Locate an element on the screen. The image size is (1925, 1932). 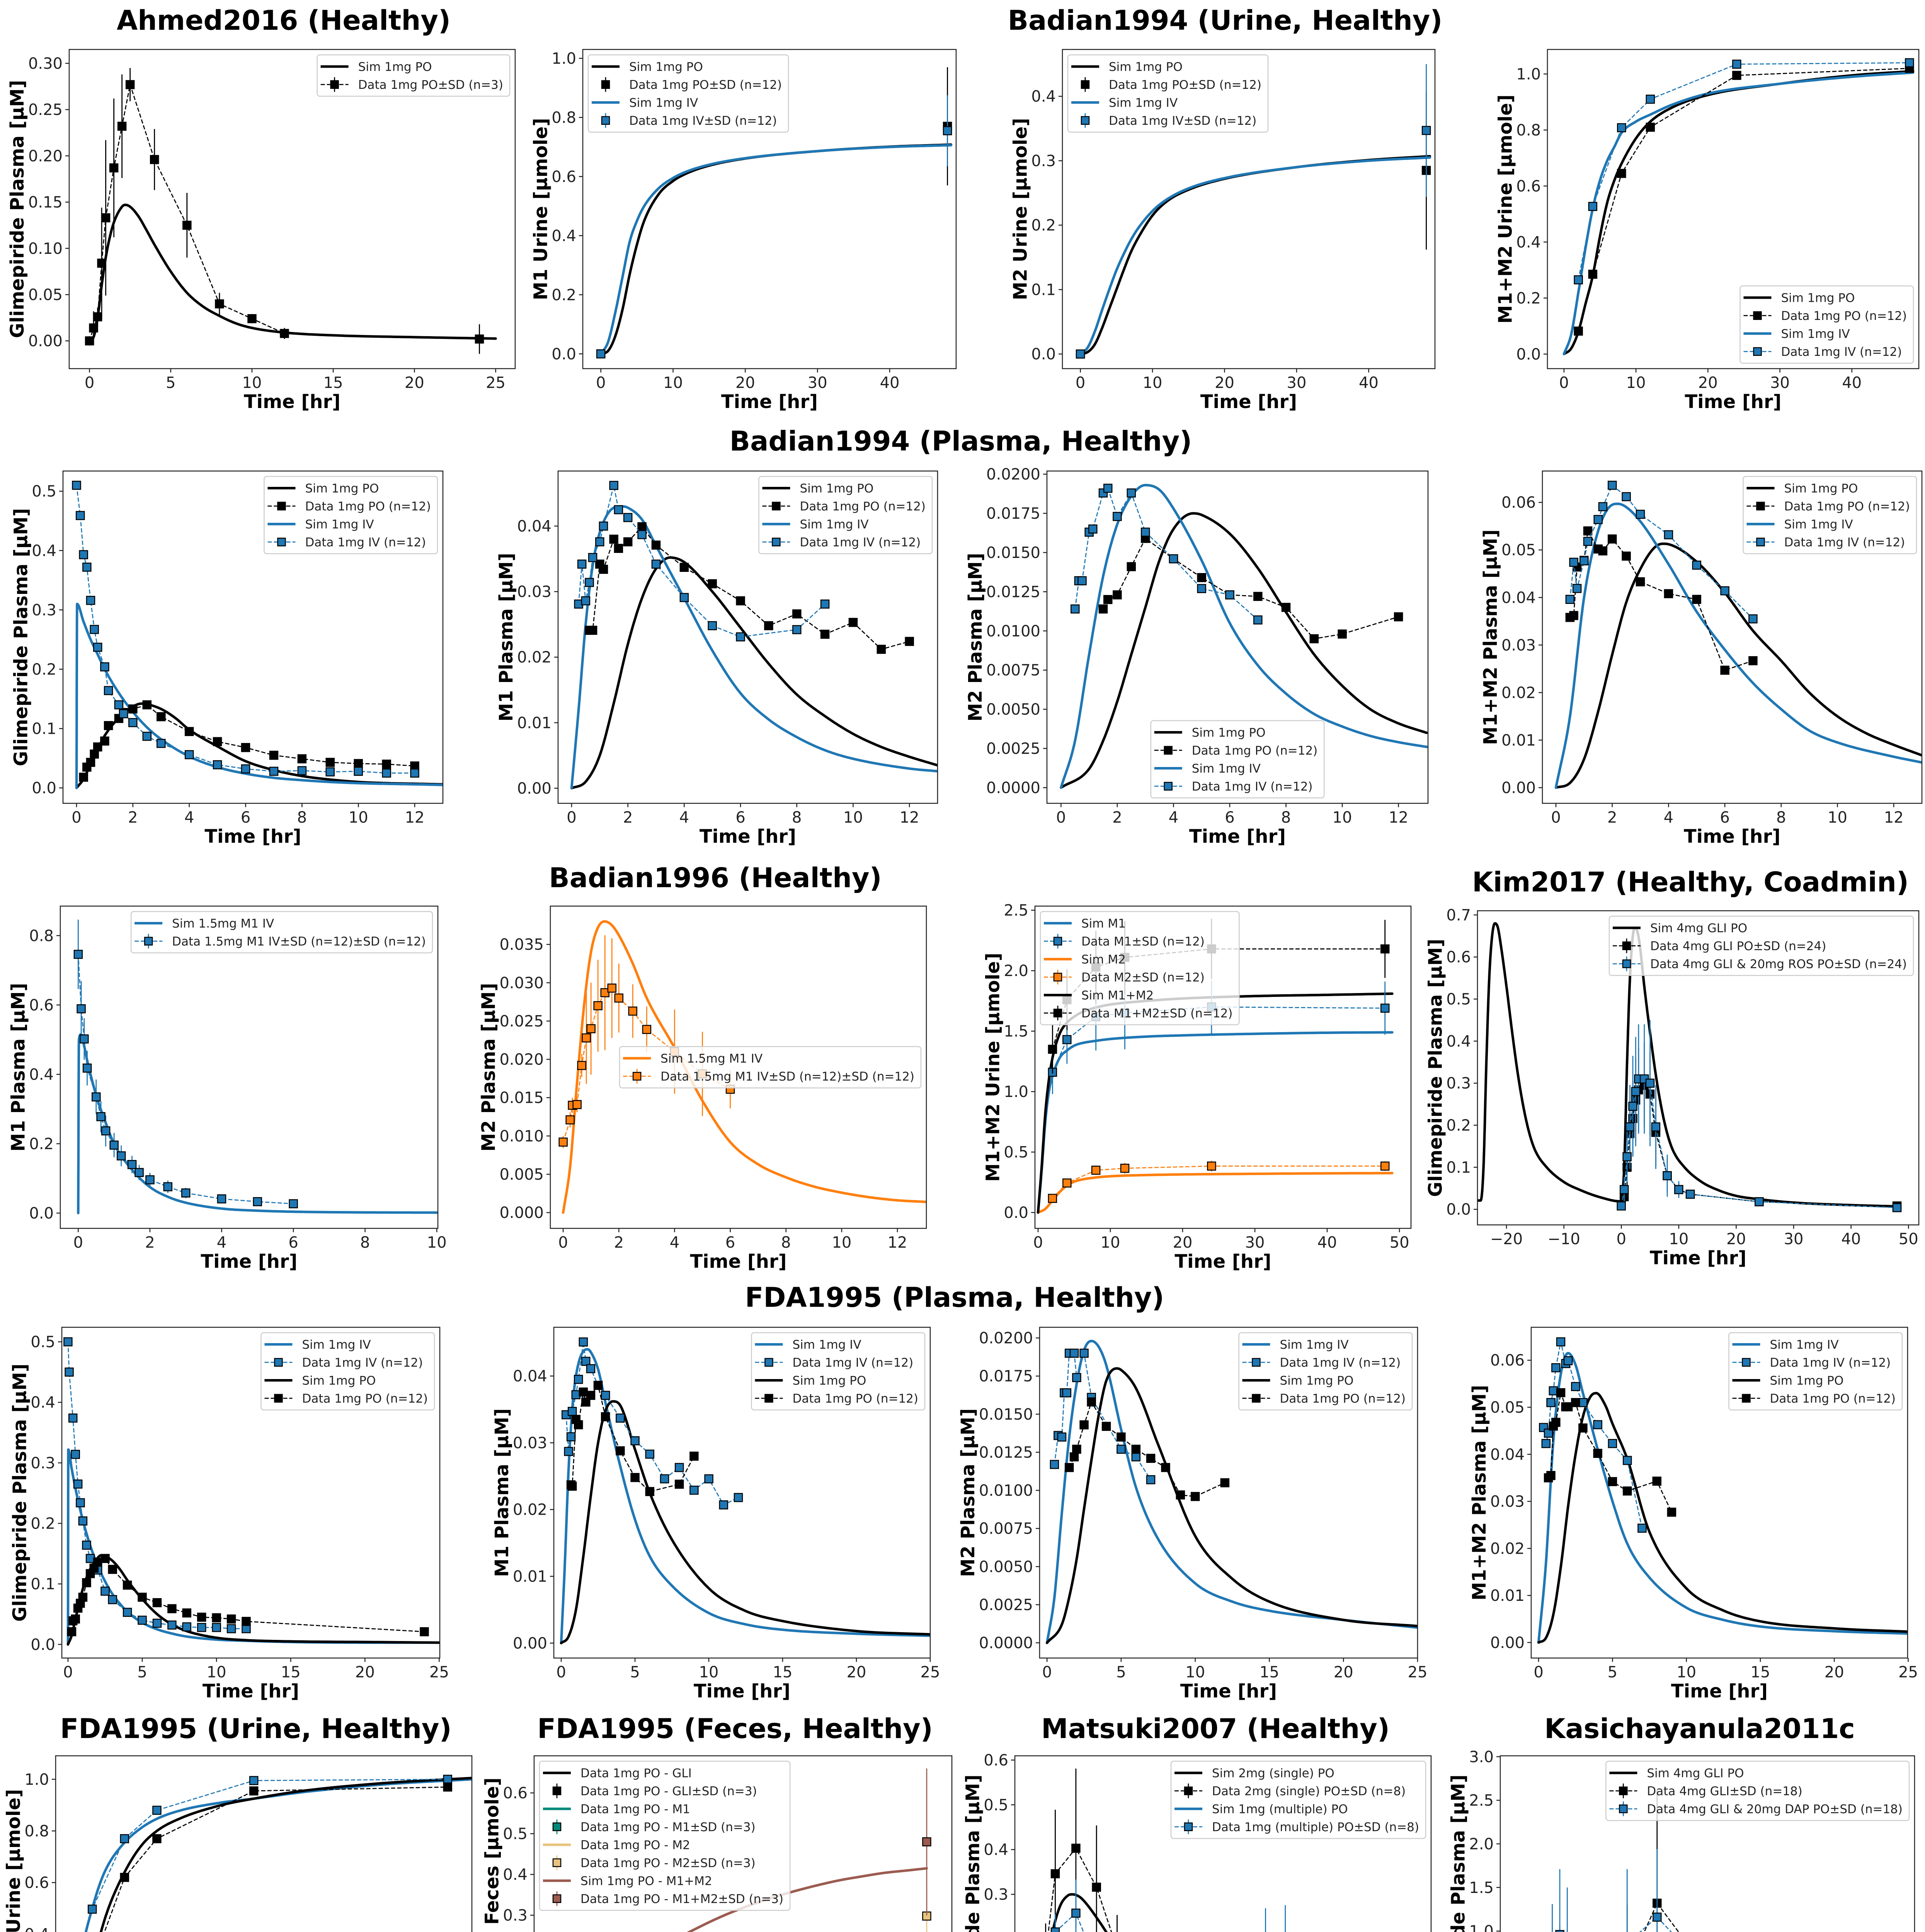
legend-entry: Data 1mg PO - M2 is located at coordinates (616, 1845).